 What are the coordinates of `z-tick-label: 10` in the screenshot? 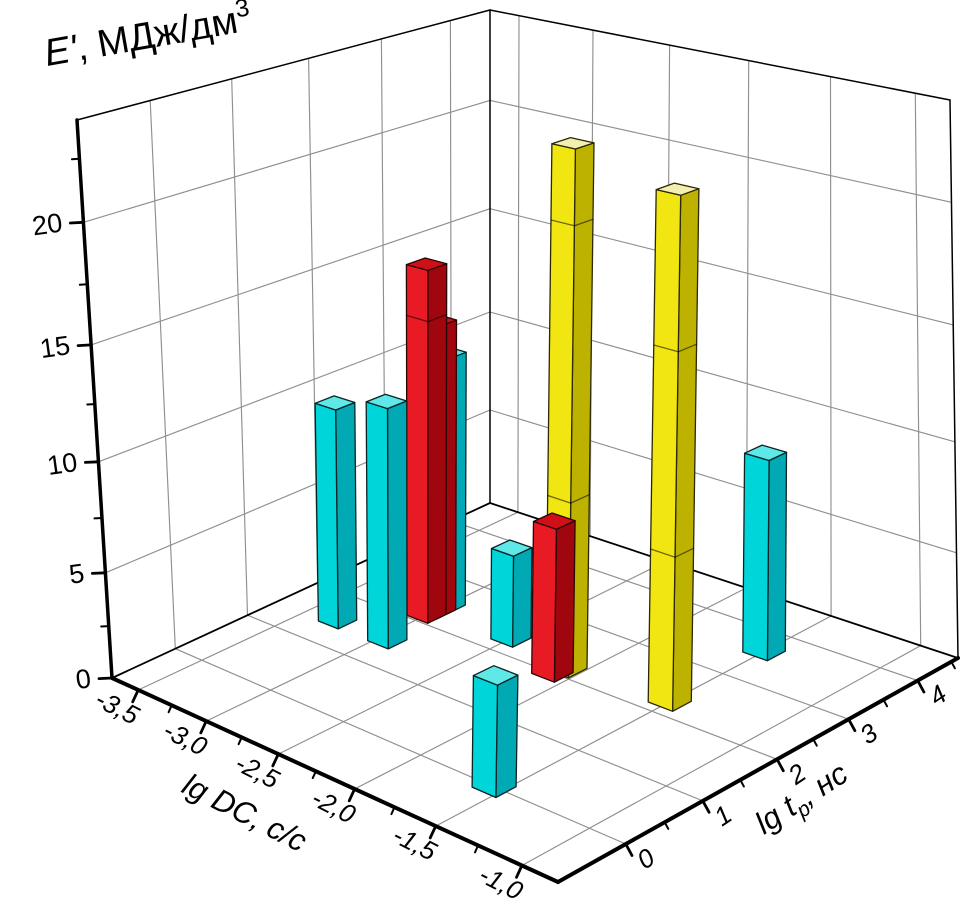 It's located at (62, 464).